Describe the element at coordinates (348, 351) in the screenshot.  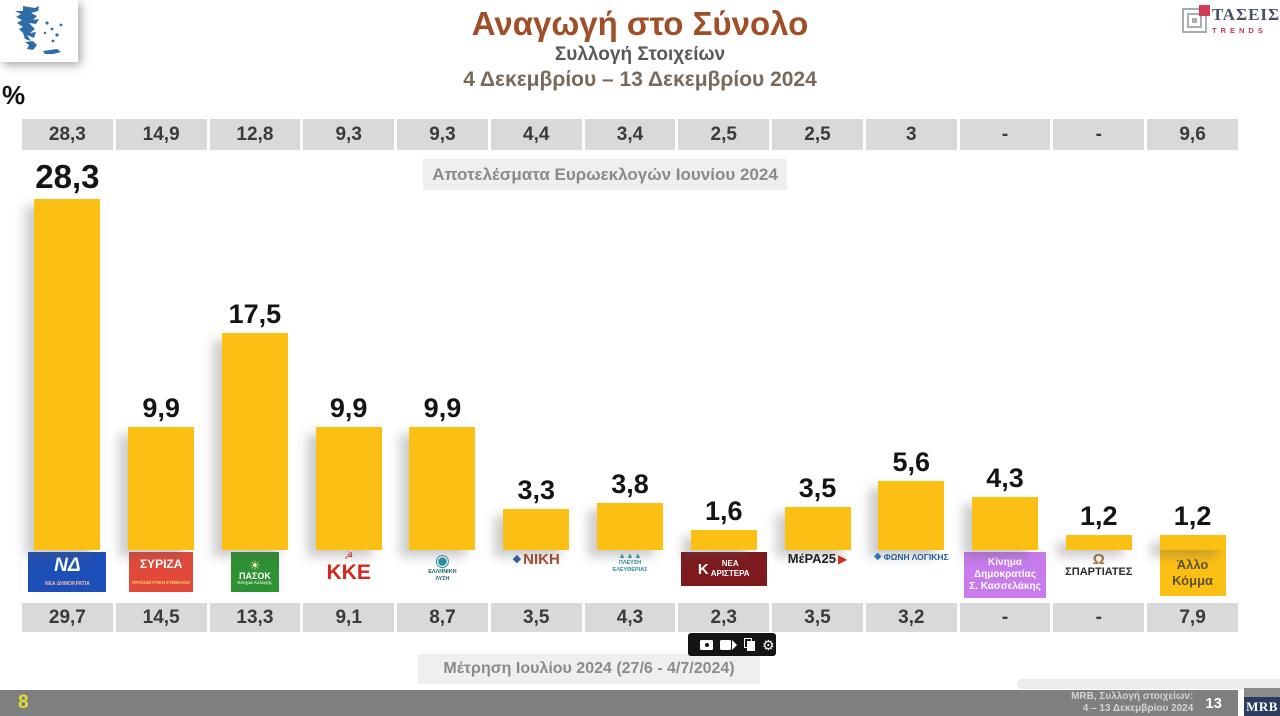
I see `bar-column-kke: 9,9` at that location.